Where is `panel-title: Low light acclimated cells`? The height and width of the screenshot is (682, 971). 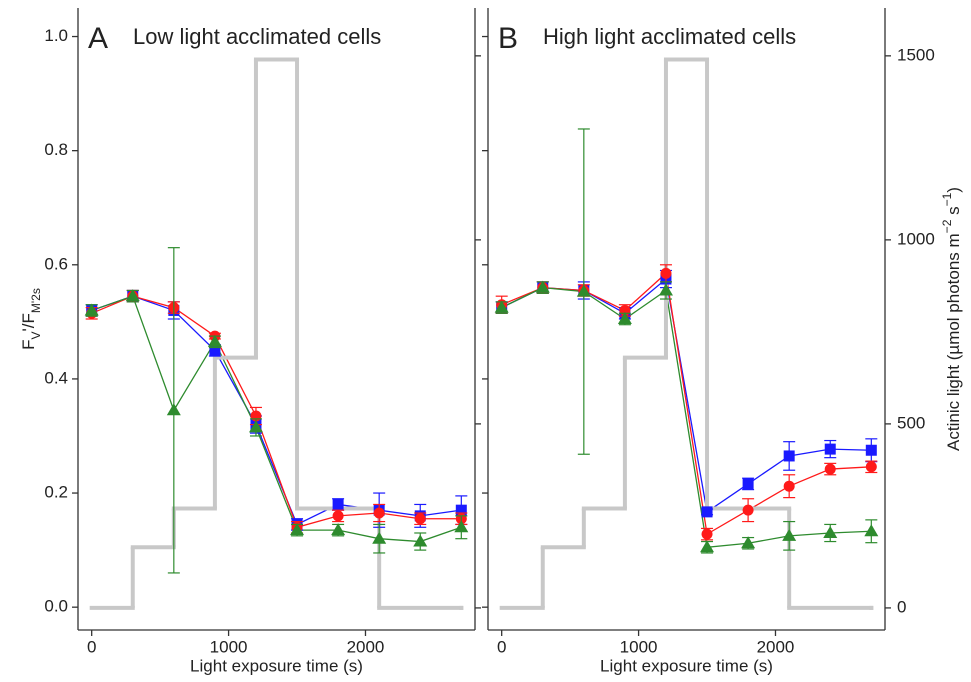 panel-title: Low light acclimated cells is located at coordinates (257, 36).